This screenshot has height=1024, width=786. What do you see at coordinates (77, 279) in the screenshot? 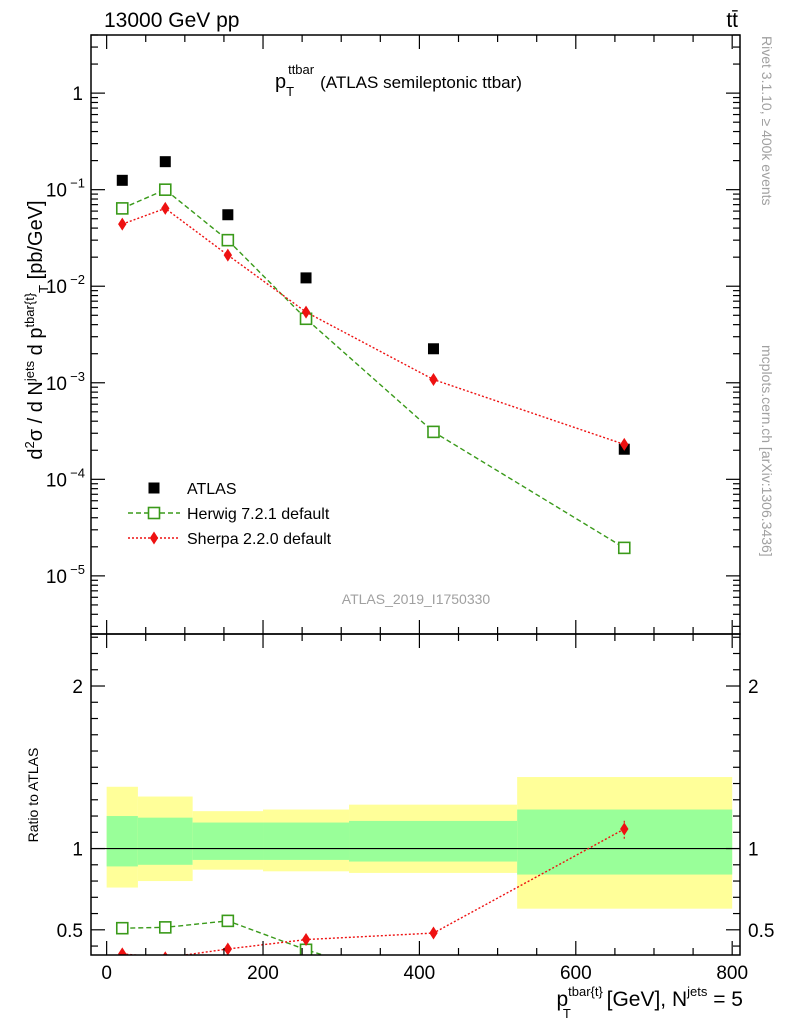
I see `main-y-tick-exp-2: −2` at bounding box center [77, 279].